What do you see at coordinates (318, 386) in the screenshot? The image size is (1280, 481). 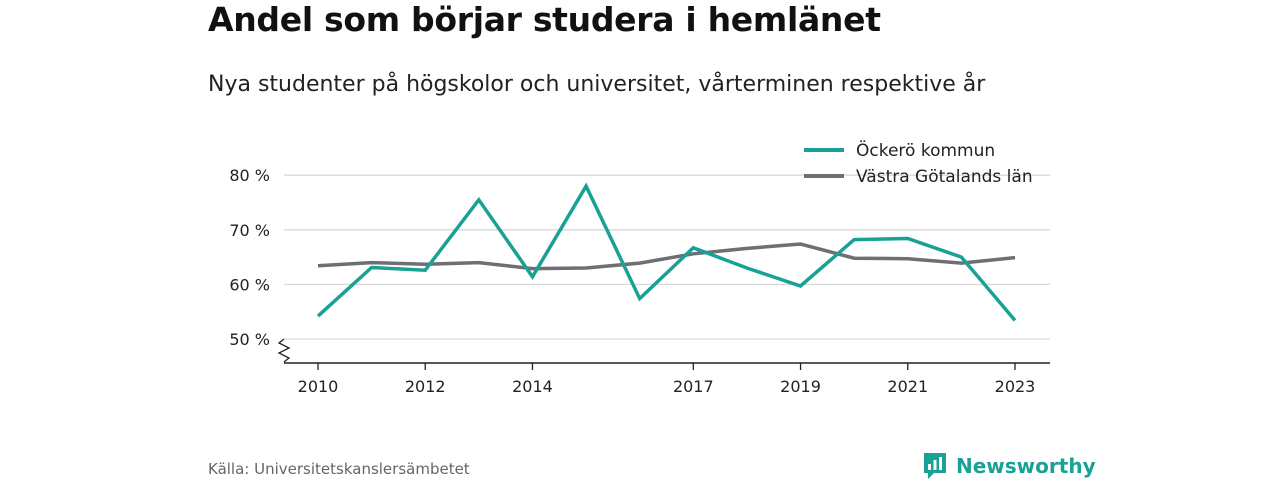 I see `x-tick-label: 2010` at bounding box center [318, 386].